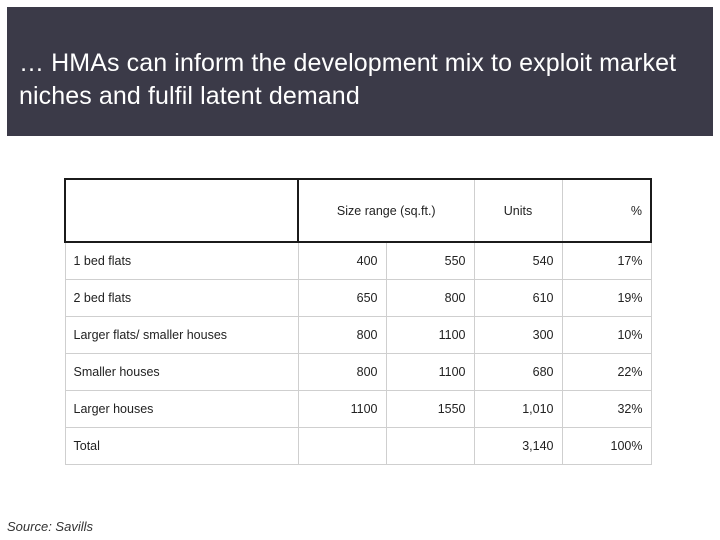  What do you see at coordinates (606, 445) in the screenshot?
I see `row-percent: 100%` at bounding box center [606, 445].